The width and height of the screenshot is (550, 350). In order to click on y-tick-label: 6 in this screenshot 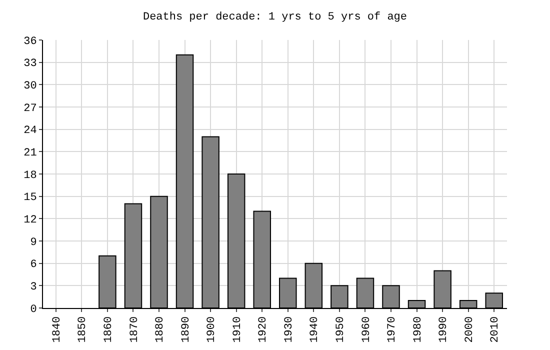, I will do `click(33, 265)`.